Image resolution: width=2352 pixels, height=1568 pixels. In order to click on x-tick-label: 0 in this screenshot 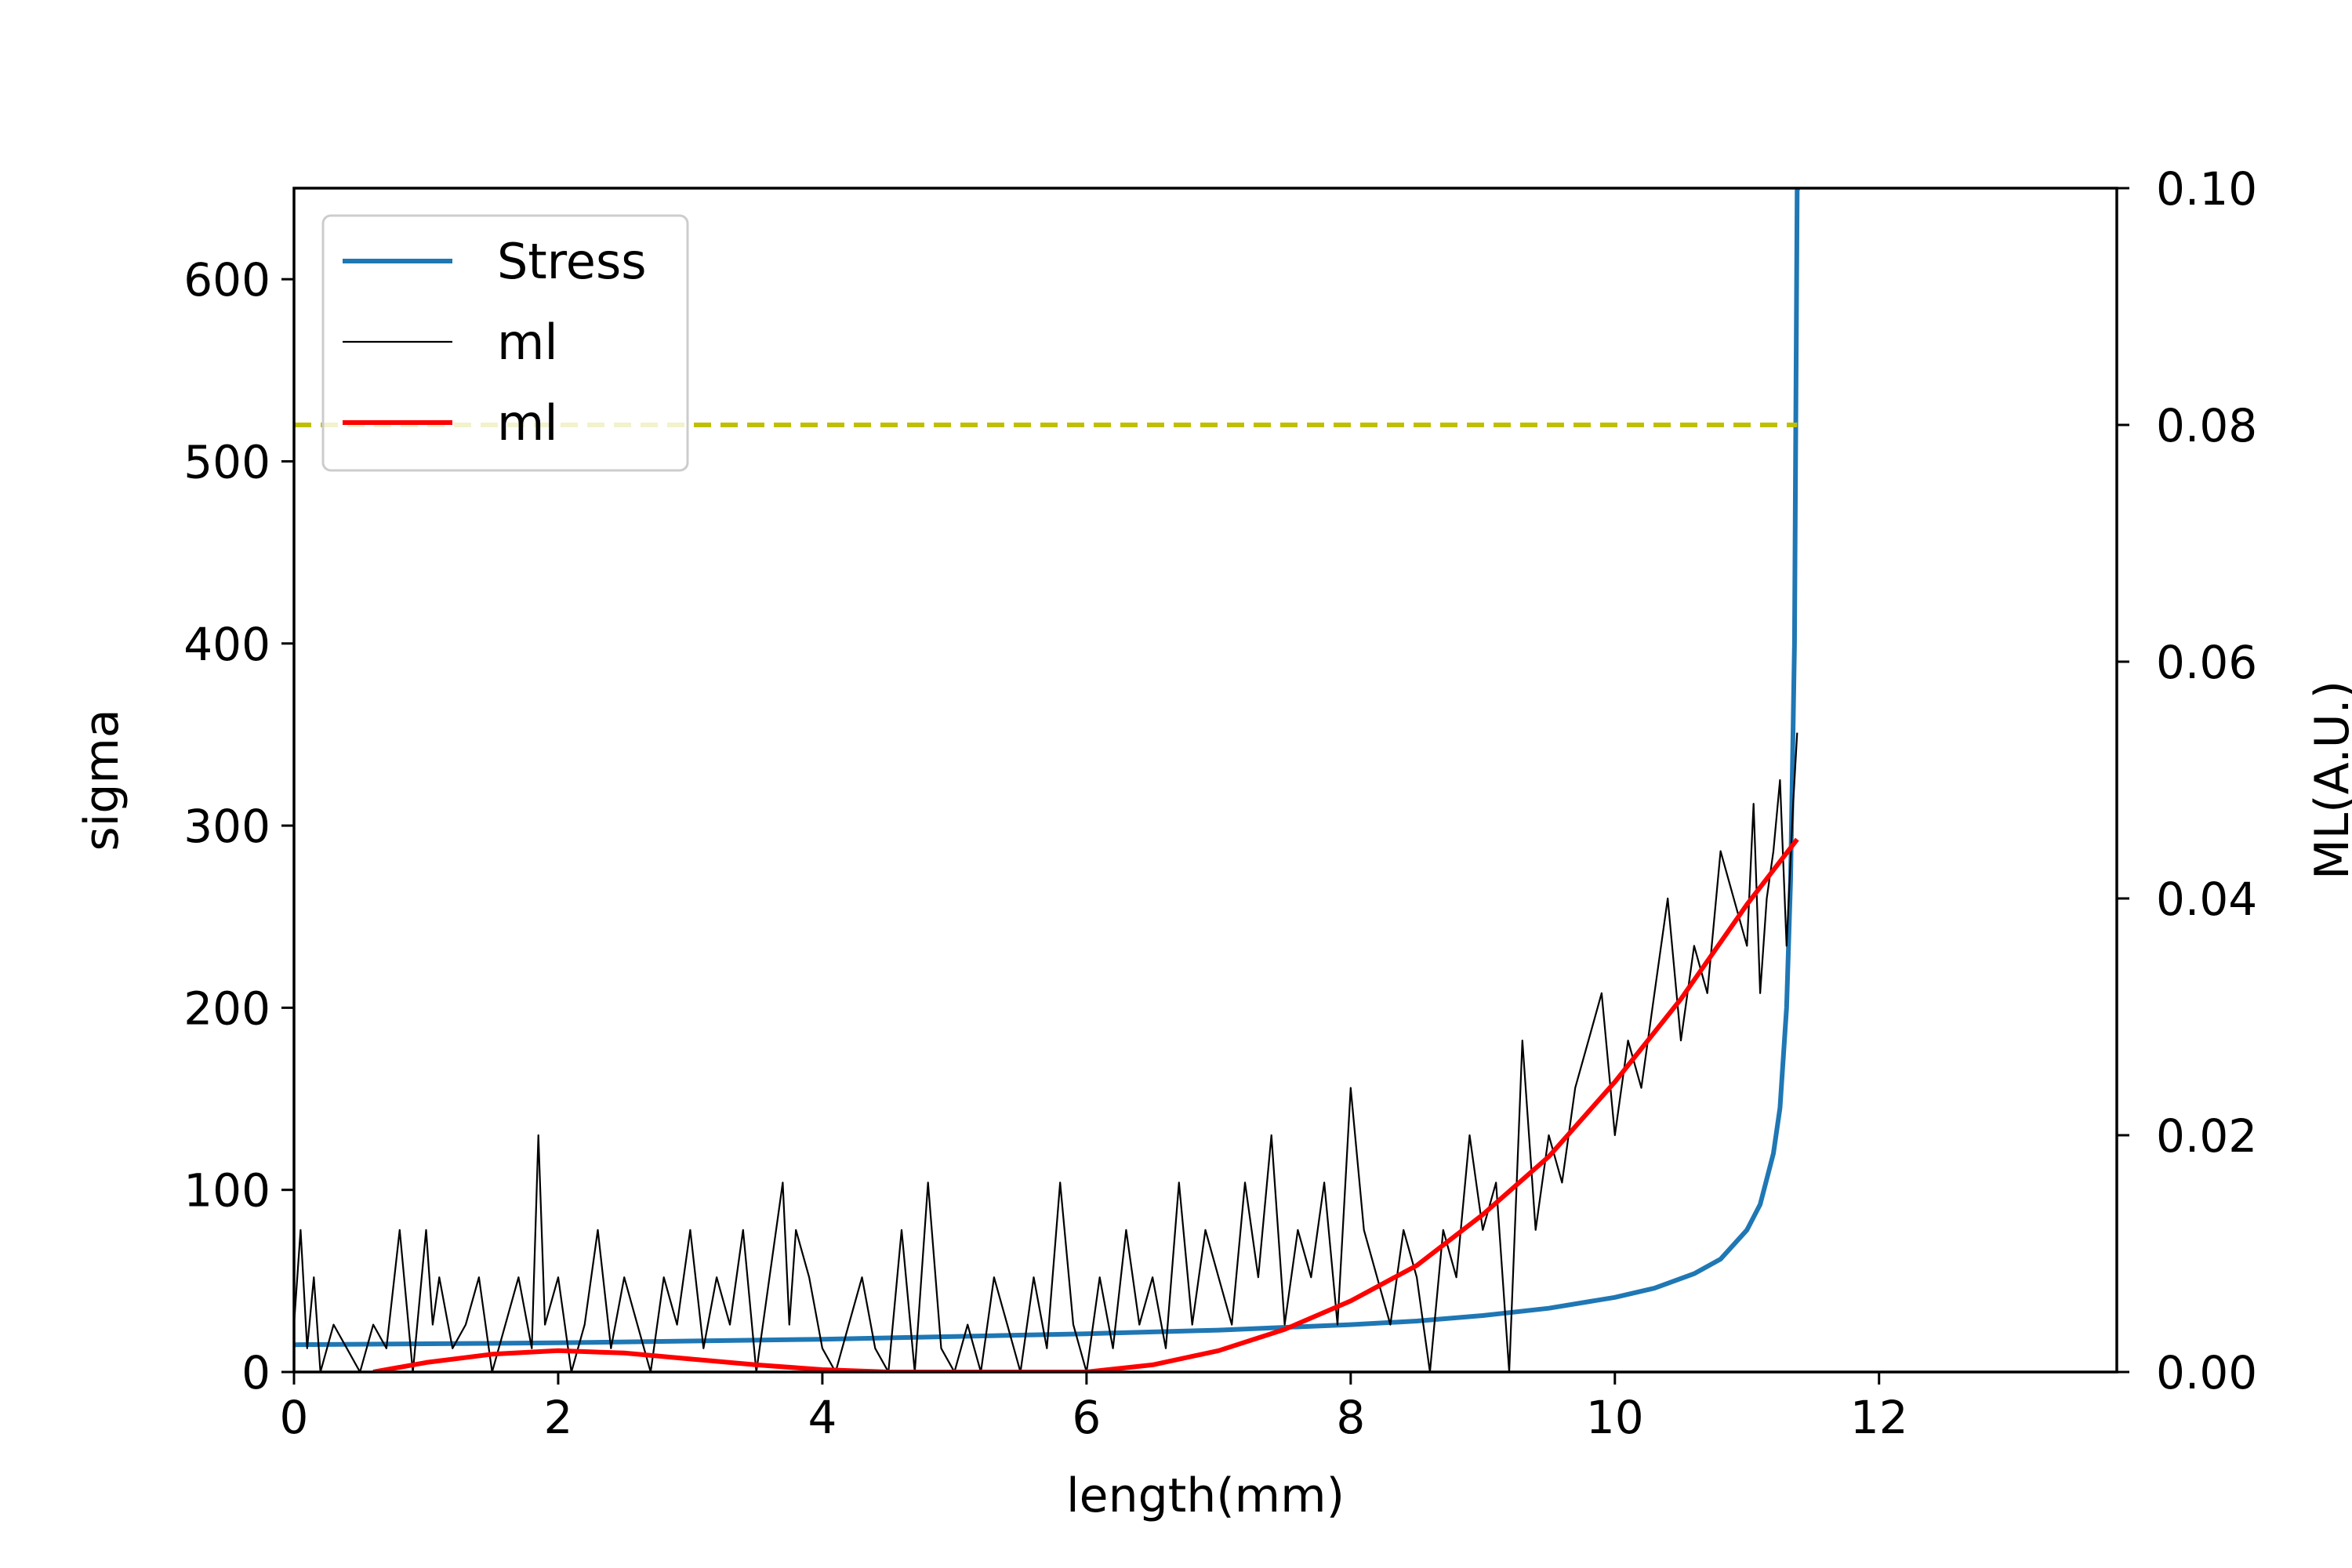, I will do `click(294, 1417)`.